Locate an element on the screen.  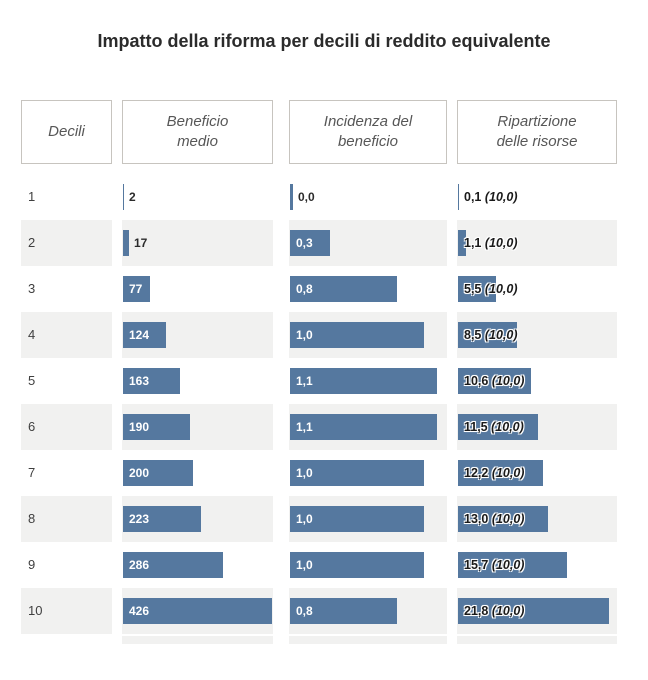
decile-label: 6 is located at coordinates (32, 426).